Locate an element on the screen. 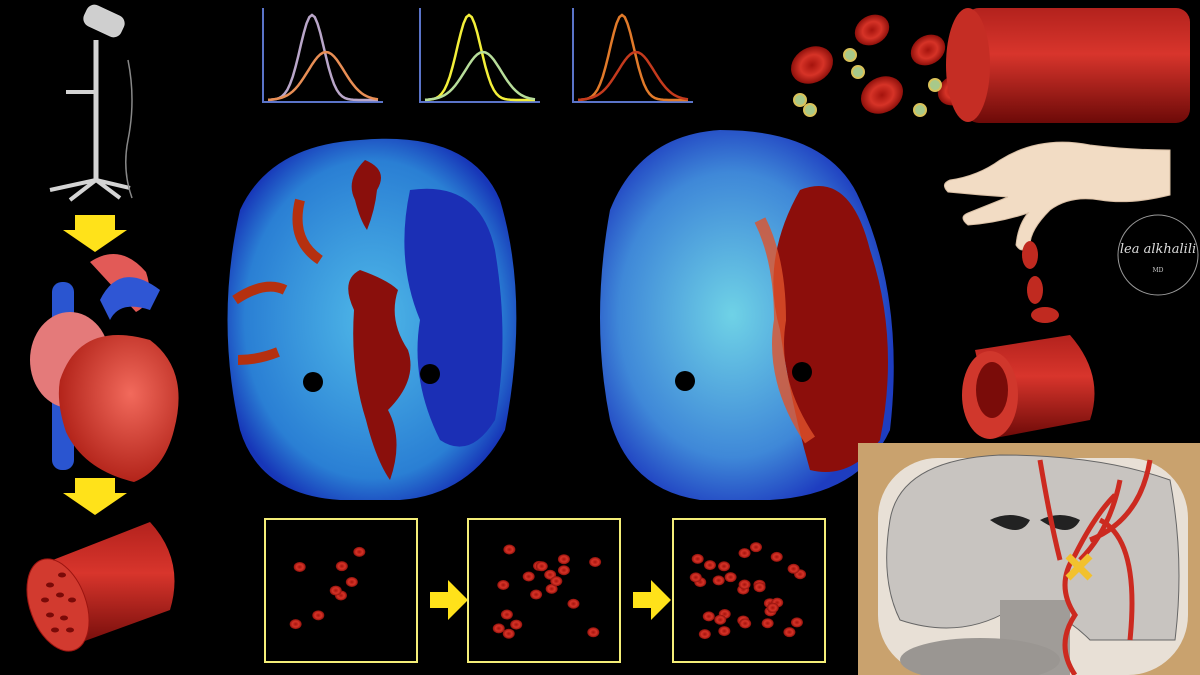 The image size is (1200, 675). arteries is located at coordinates (1095, 567).